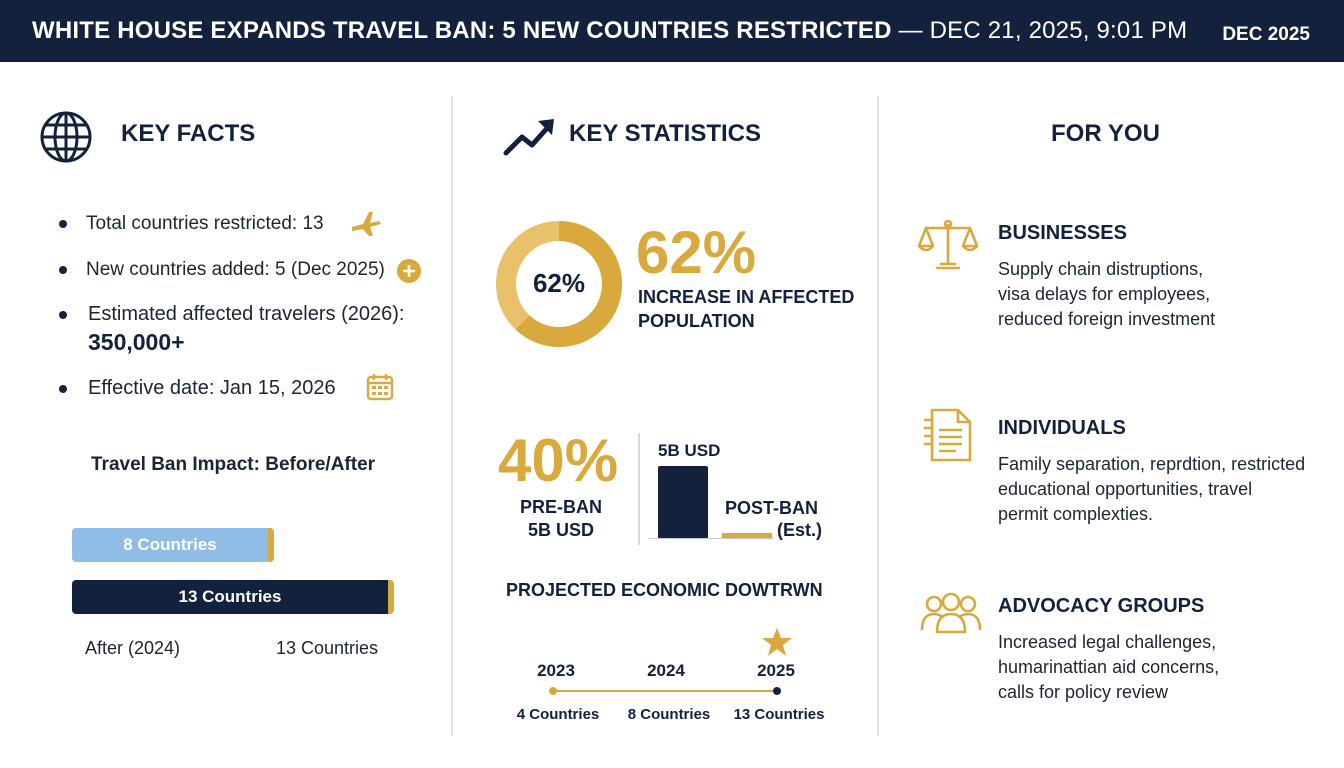 The height and width of the screenshot is (768, 1344). I want to click on bar-baseline, so click(711, 538).